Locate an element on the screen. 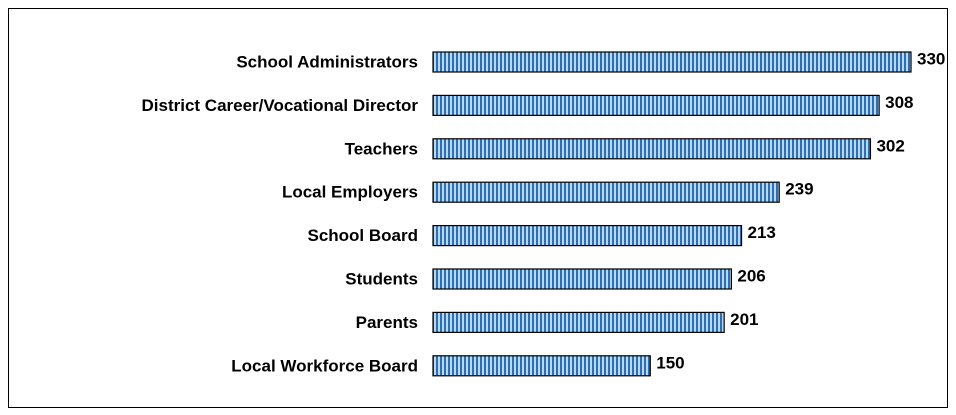 The image size is (956, 415). value-label: 206 is located at coordinates (751, 275).